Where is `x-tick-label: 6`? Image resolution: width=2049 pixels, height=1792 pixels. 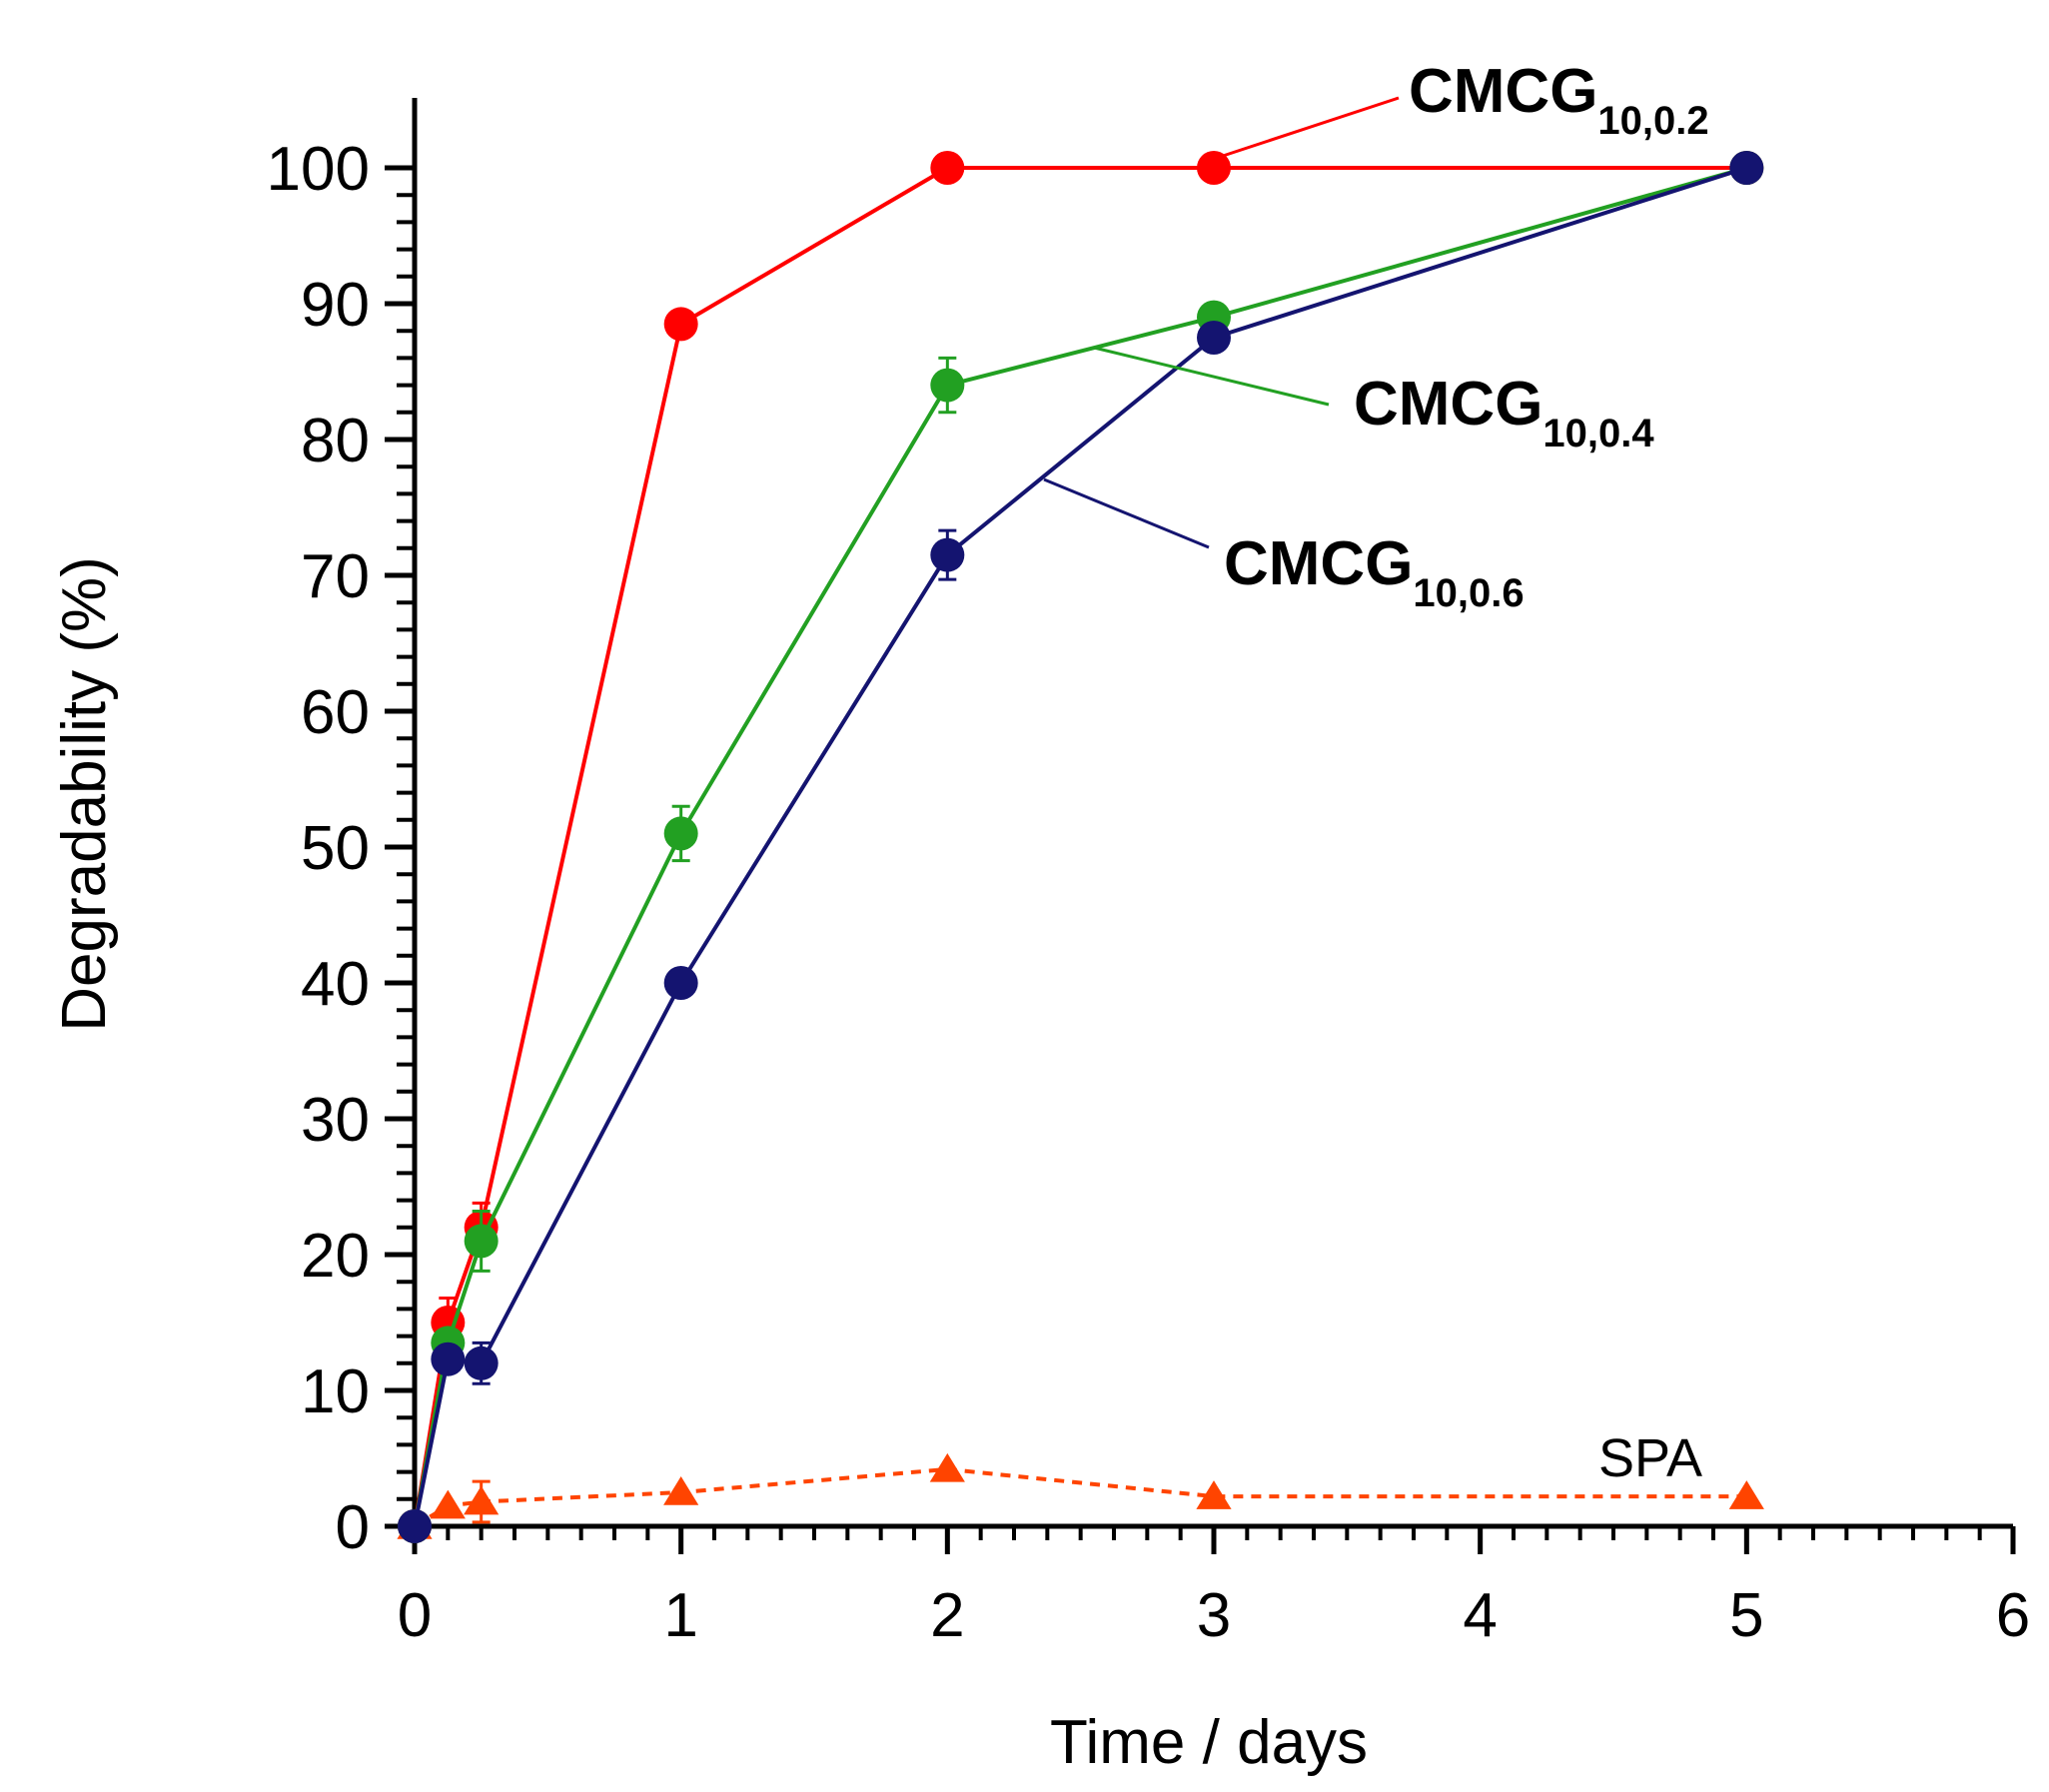 x-tick-label: 6 is located at coordinates (2013, 1615).